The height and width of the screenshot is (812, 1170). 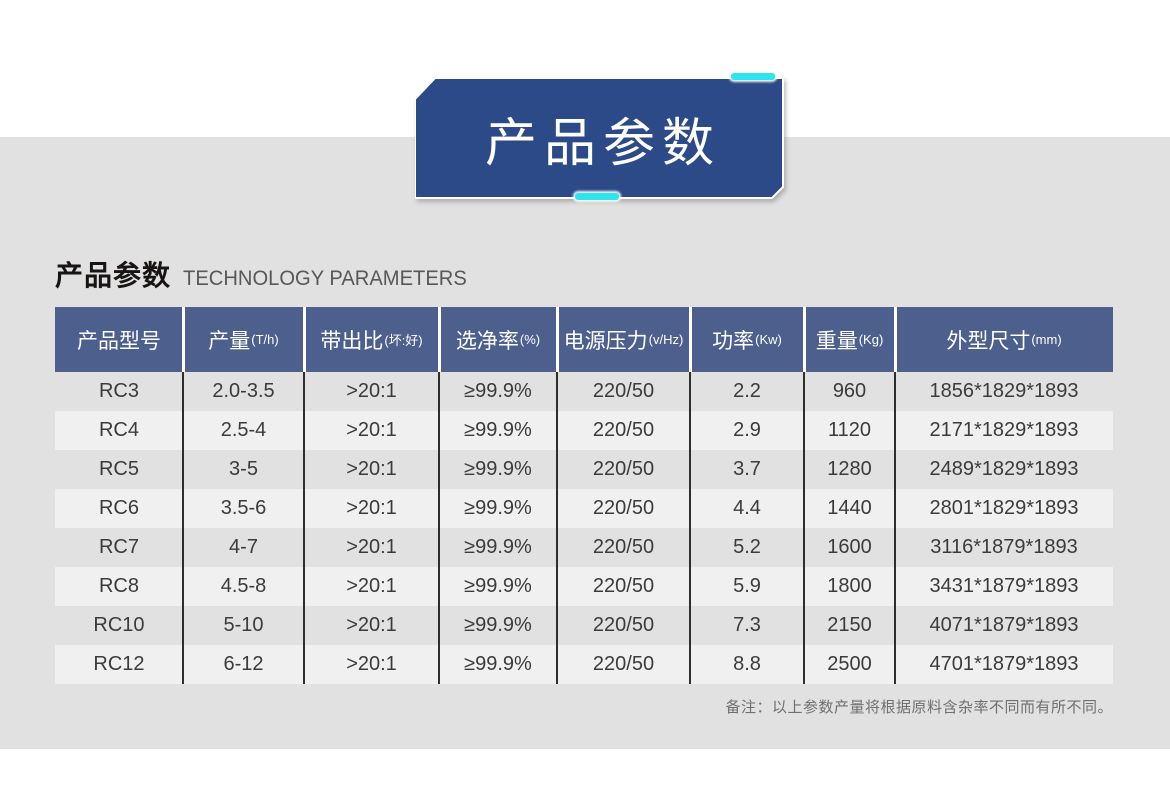 I want to click on column-unit: (%), so click(x=530, y=339).